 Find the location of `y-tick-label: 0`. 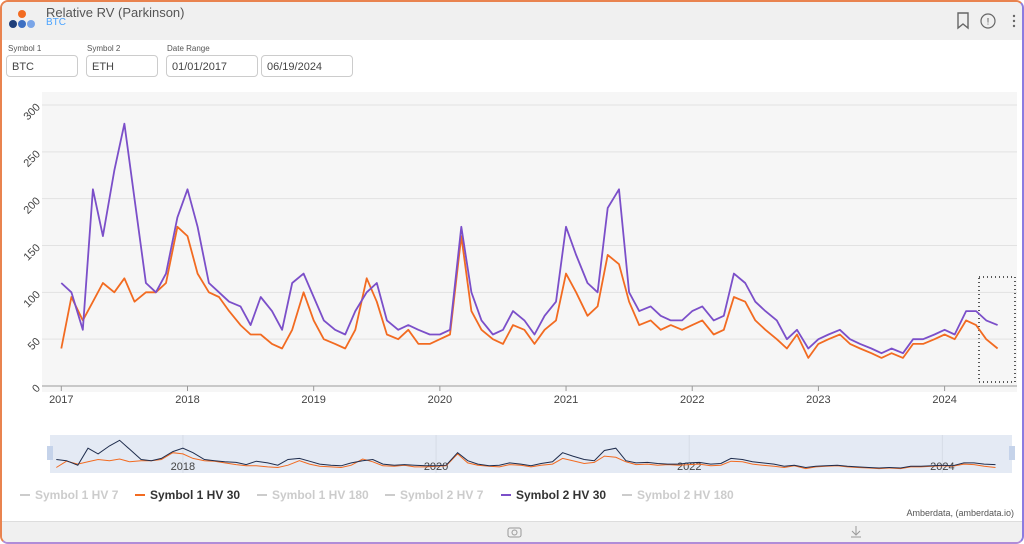

y-tick-label: 0 is located at coordinates (36, 388).